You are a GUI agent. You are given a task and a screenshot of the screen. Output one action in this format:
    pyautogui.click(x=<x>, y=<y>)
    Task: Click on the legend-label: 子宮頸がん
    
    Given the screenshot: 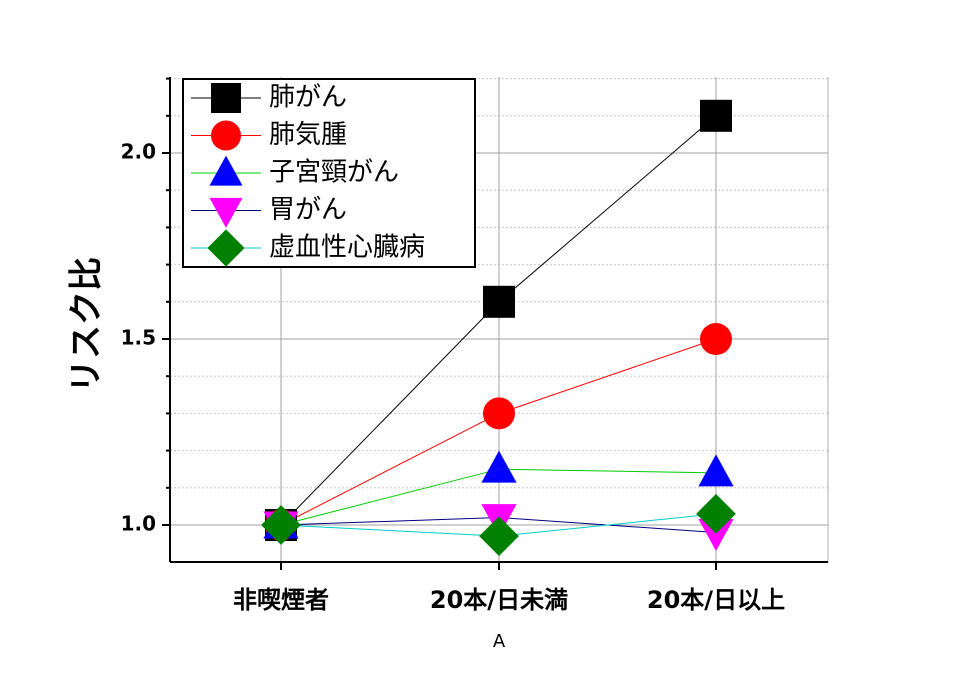 What is the action you would take?
    pyautogui.click(x=334, y=173)
    